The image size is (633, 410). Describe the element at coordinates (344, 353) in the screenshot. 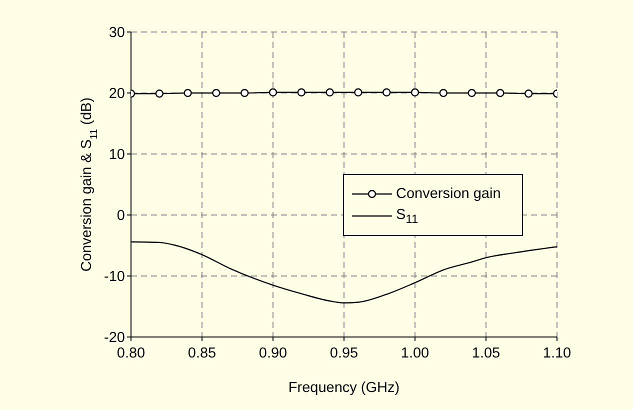

I see `x-tick-label: 0.95` at that location.